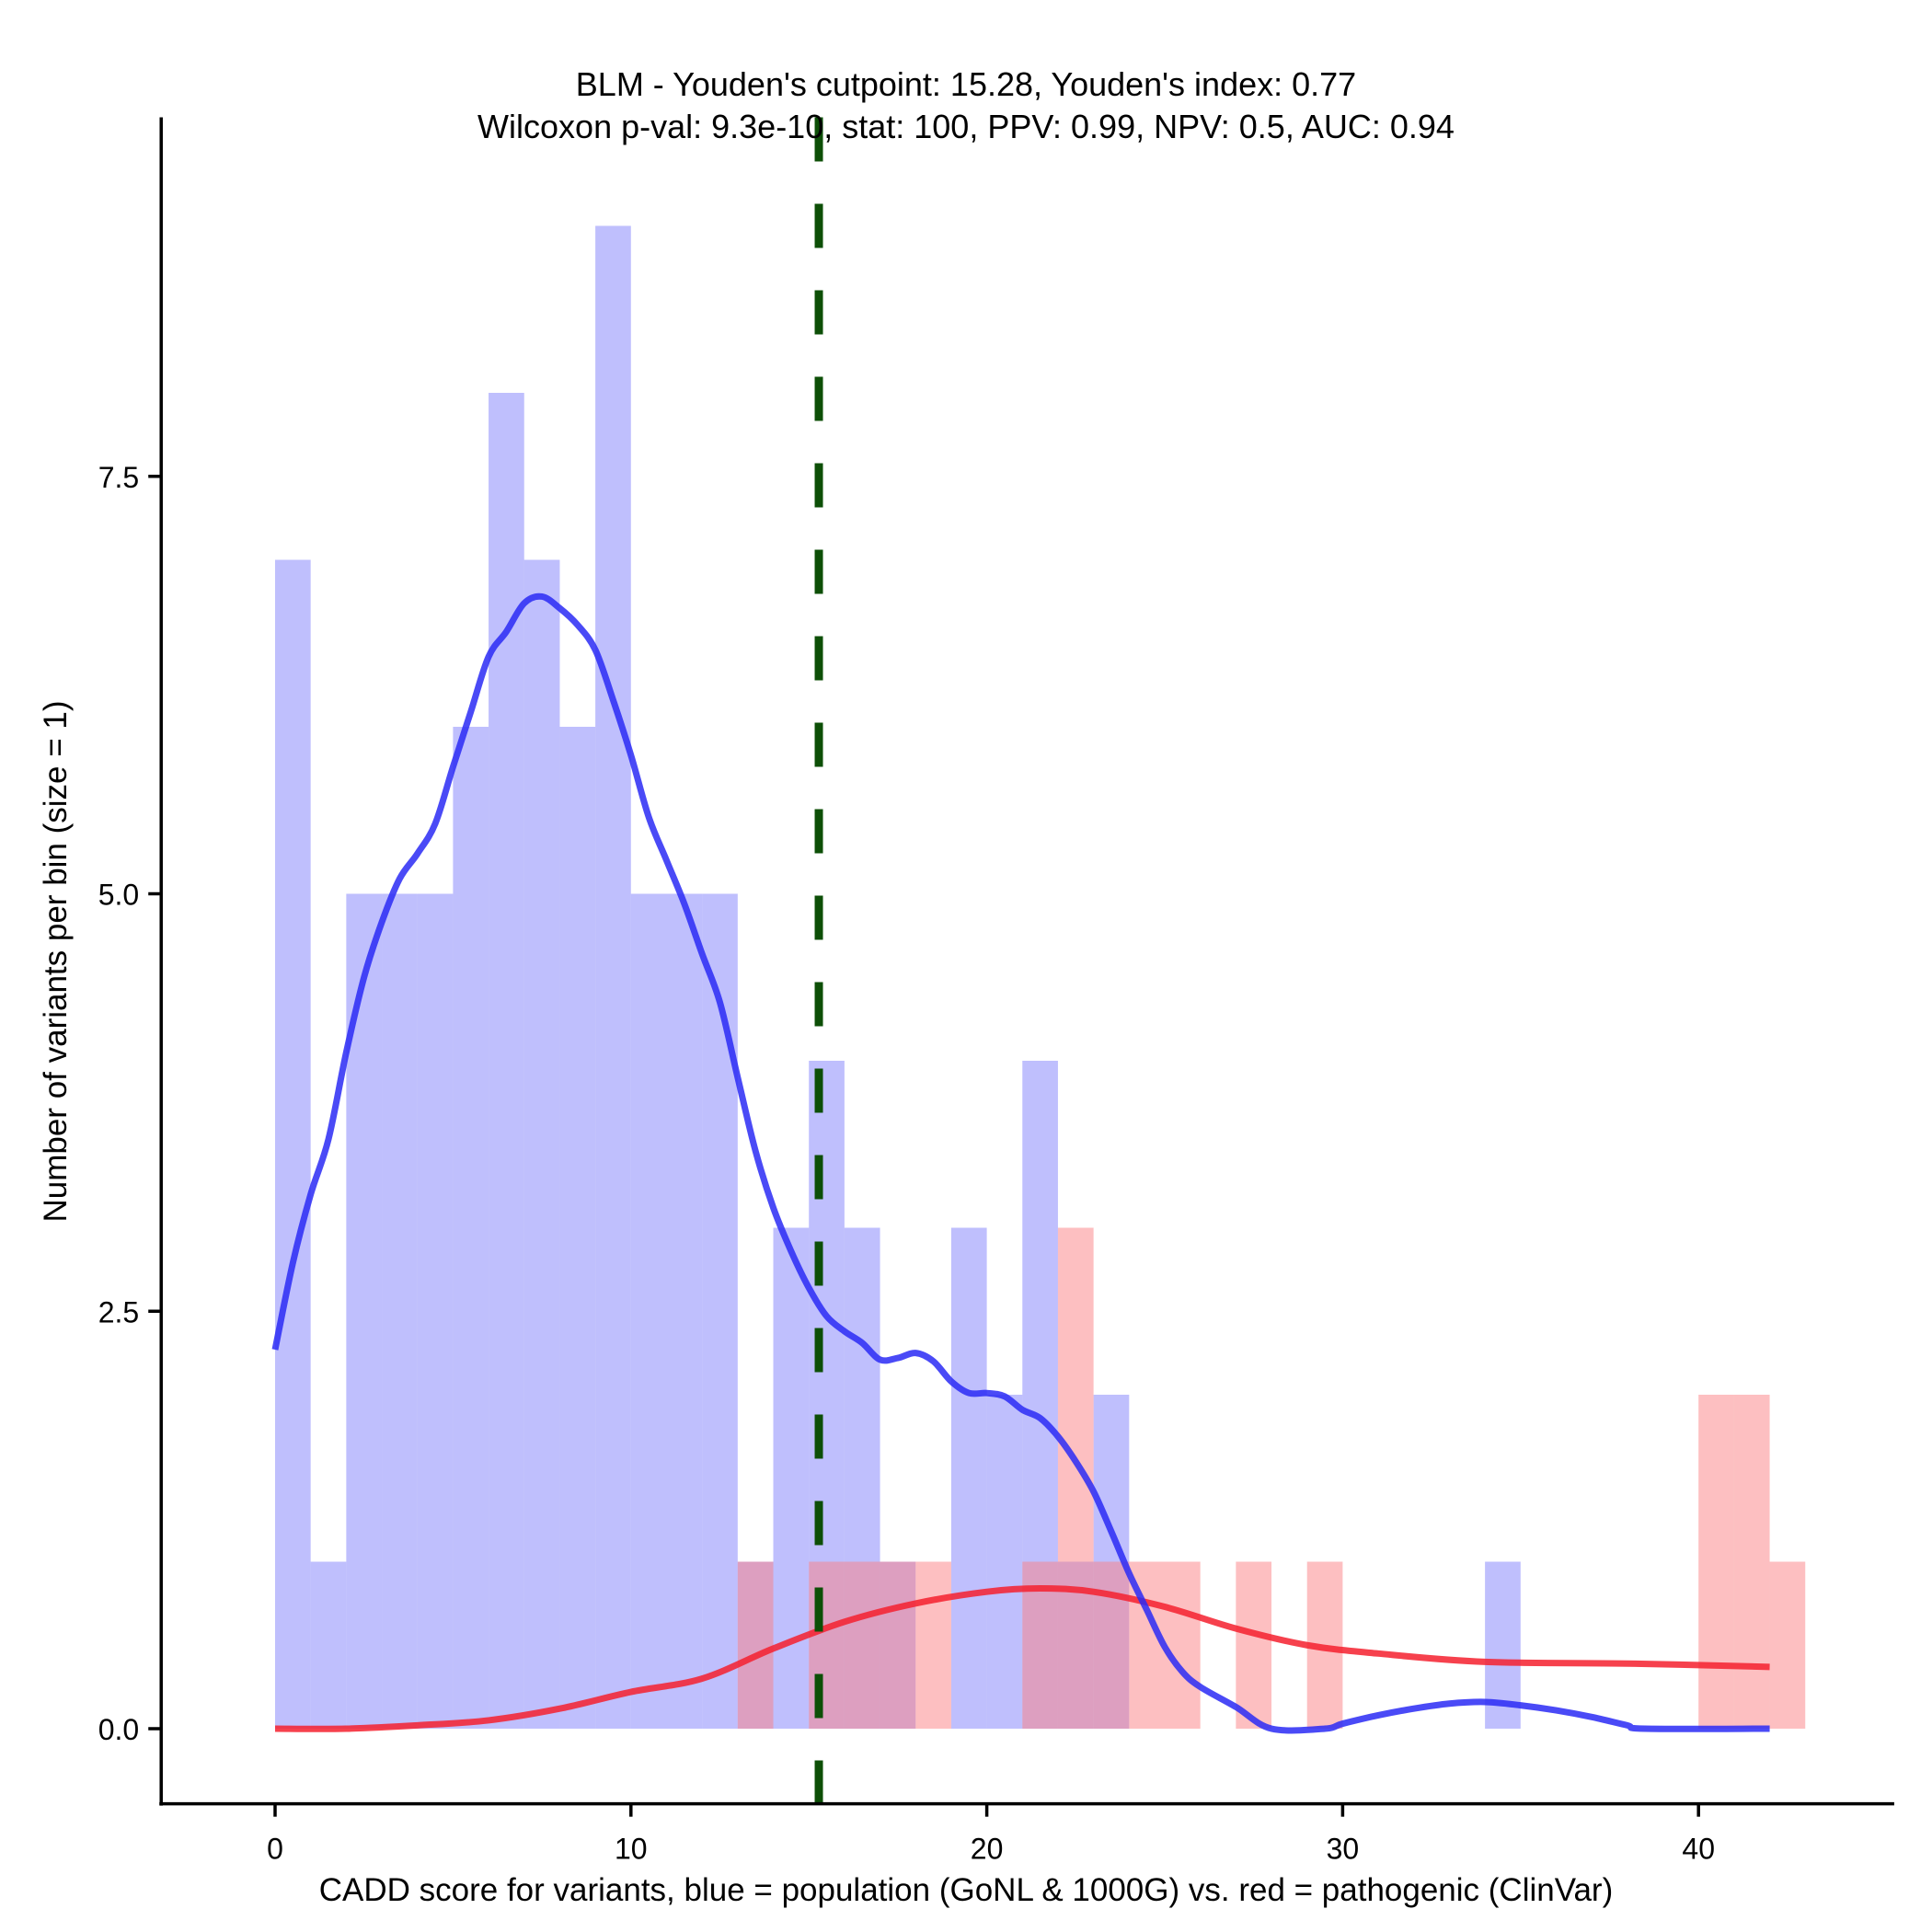  I want to click on y-tick-label: 5.0, so click(118, 895).